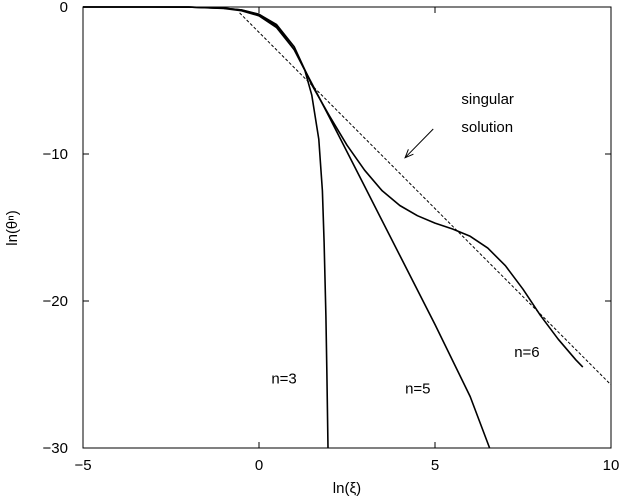 Image resolution: width=623 pixels, height=501 pixels. What do you see at coordinates (259, 465) in the screenshot?
I see `x-tick-label: 0` at bounding box center [259, 465].